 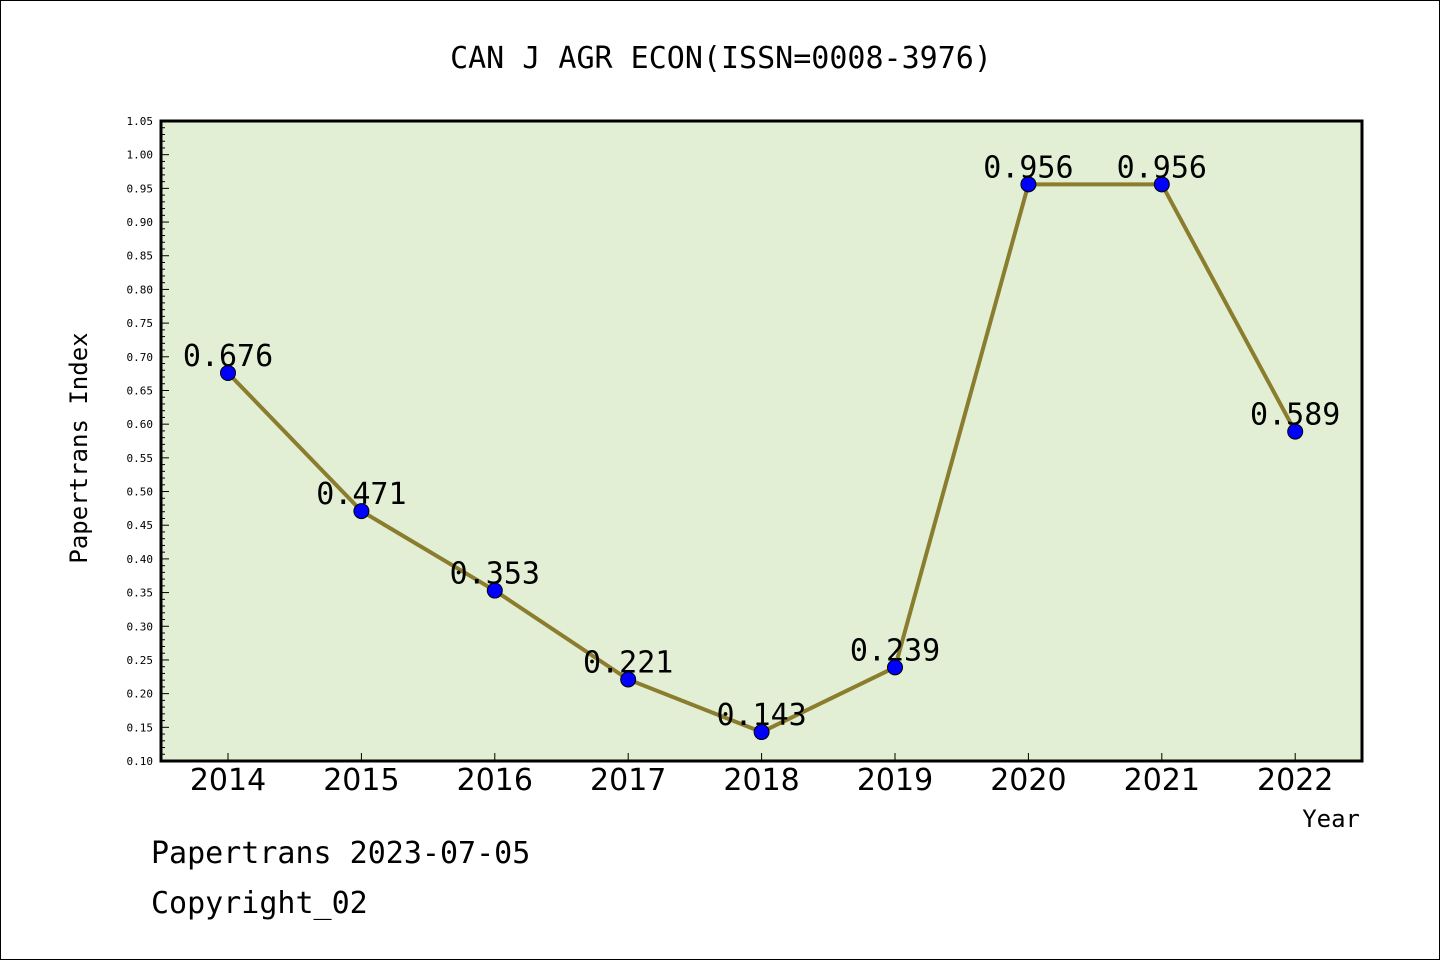 I want to click on footer-copyright: Copyright_02, so click(x=259, y=903).